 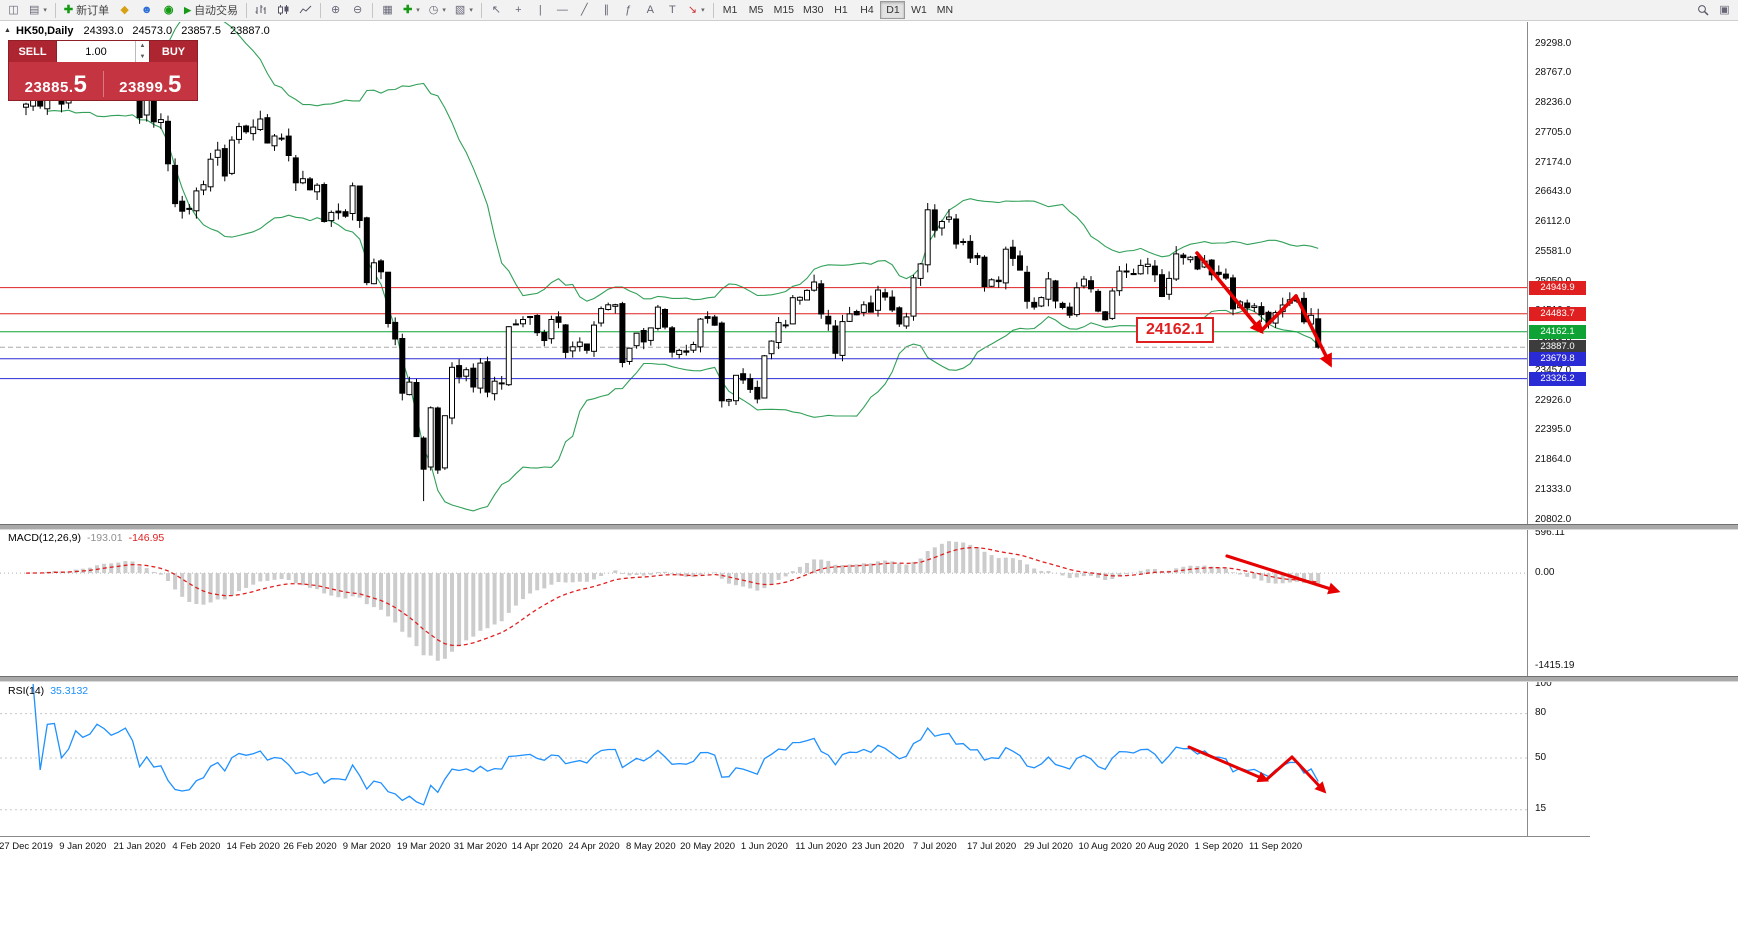 I want to click on timeframe-label: H4, so click(x=867, y=10).